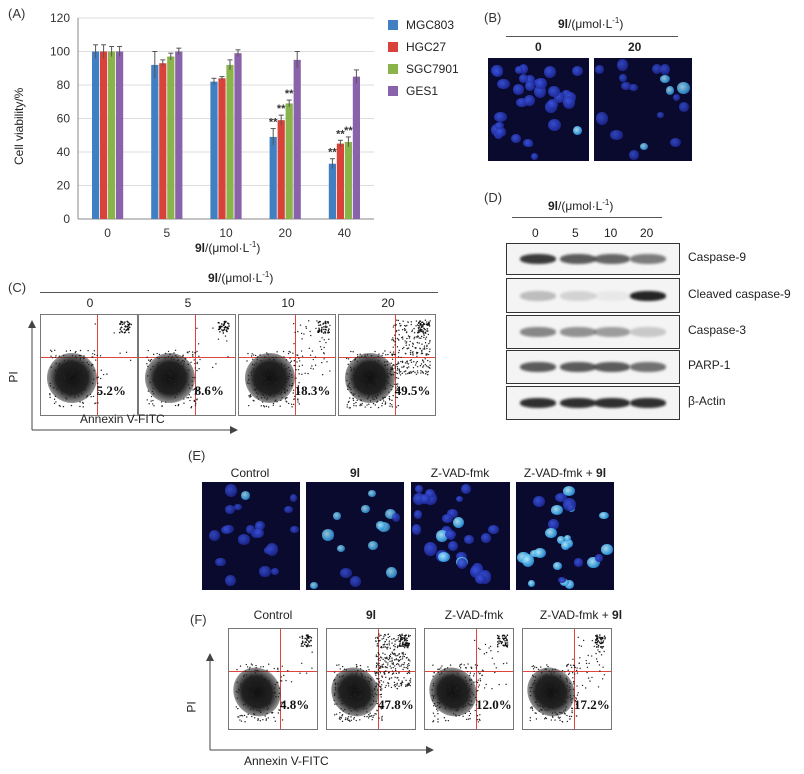 The width and height of the screenshot is (804, 774). What do you see at coordinates (295, 704) in the screenshot?
I see `apoptosis-percentage: 4.8%` at bounding box center [295, 704].